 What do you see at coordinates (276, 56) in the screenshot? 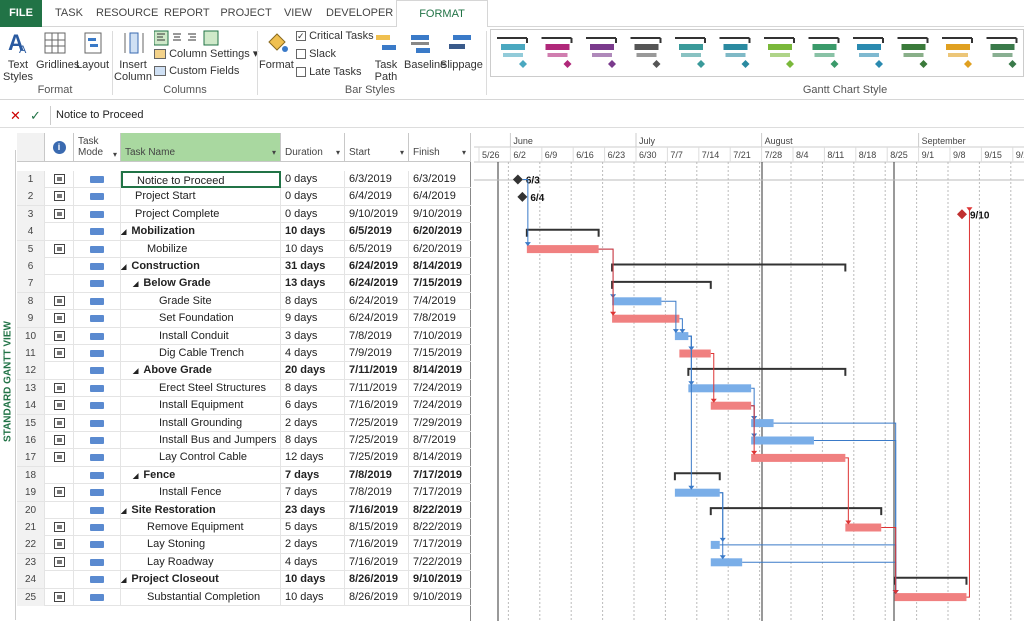
I see `format-button: Format` at bounding box center [276, 56].